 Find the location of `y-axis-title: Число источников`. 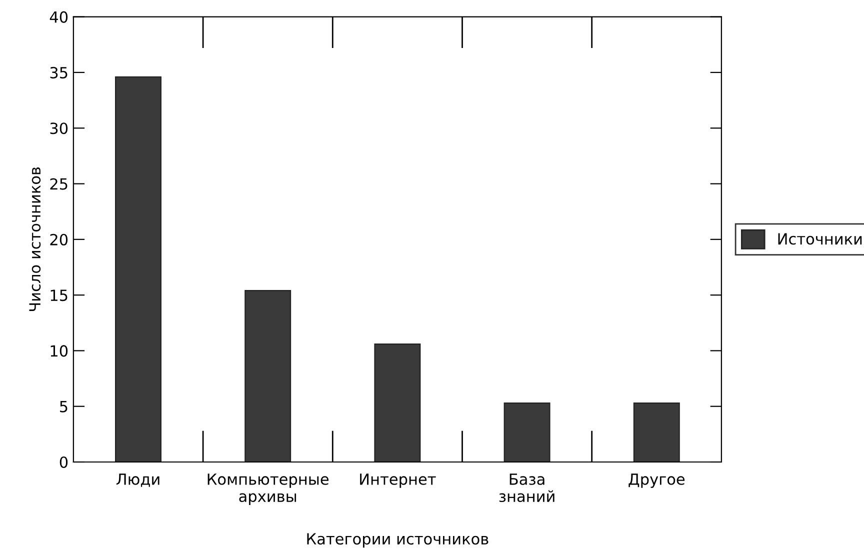

y-axis-title: Число источников is located at coordinates (35, 239).